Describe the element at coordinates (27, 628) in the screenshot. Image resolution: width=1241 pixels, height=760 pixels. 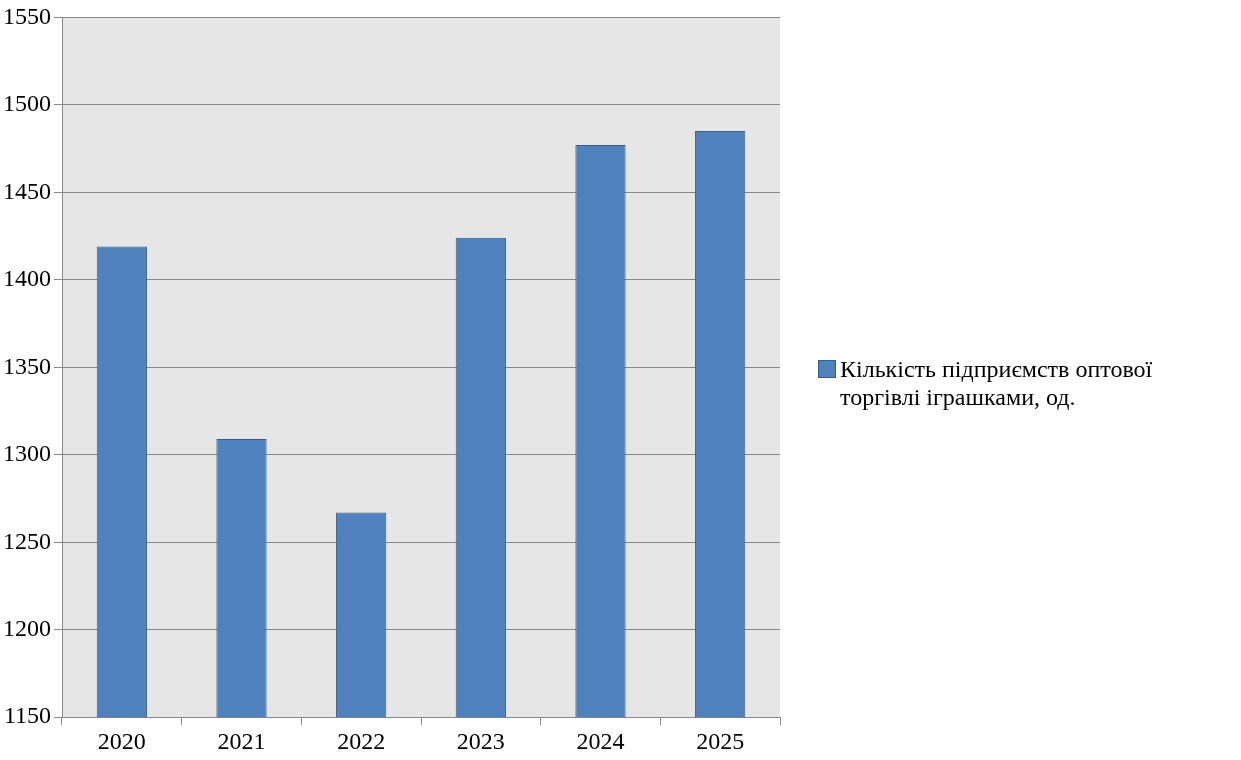
I see `y-tick-label: 1200` at that location.